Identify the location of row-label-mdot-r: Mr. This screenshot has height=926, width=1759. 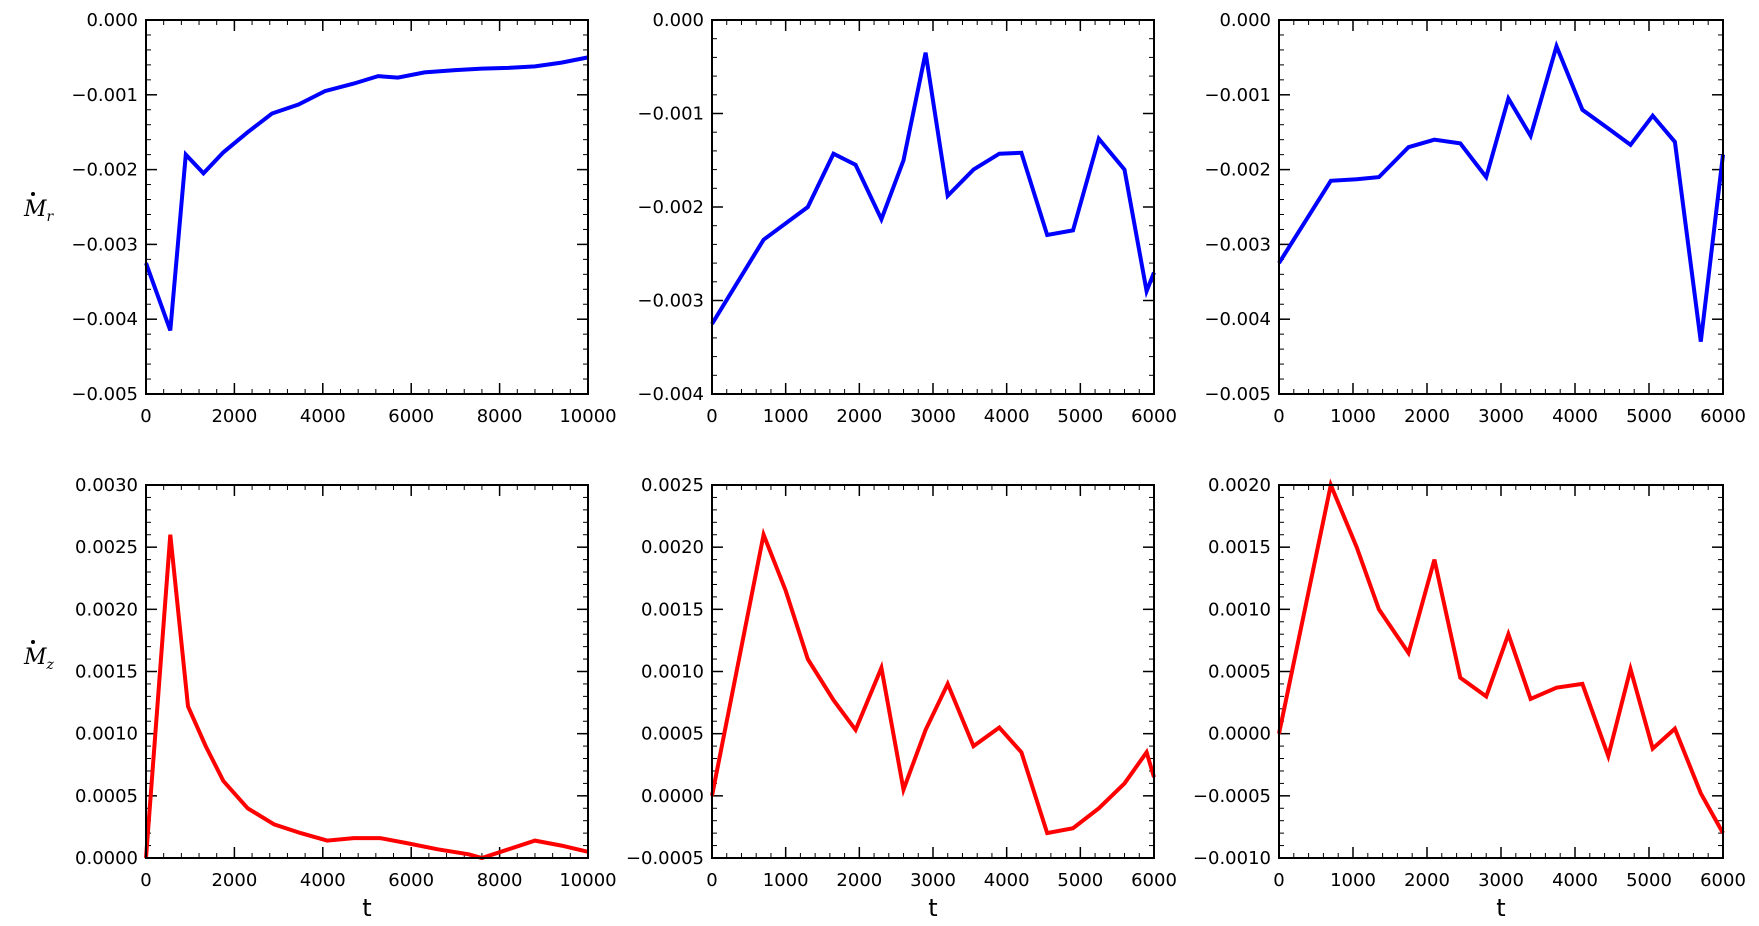
(39, 208).